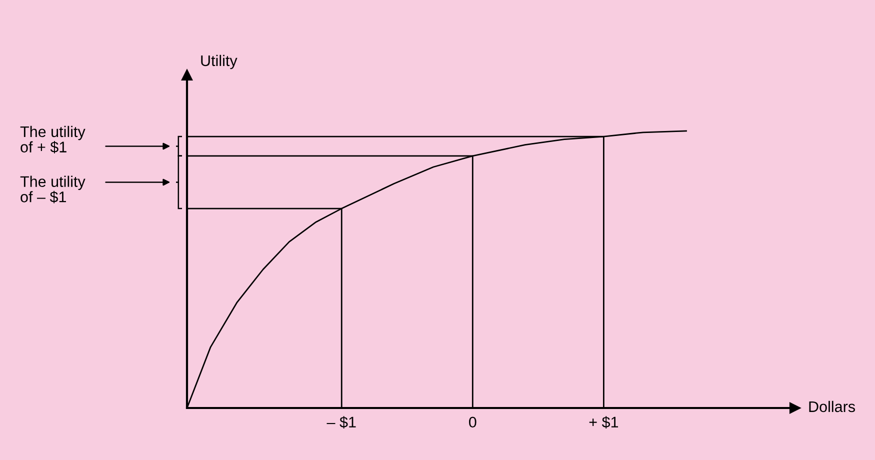 The image size is (875, 460). What do you see at coordinates (603, 422) in the screenshot?
I see `x-tick-label: + $1` at bounding box center [603, 422].